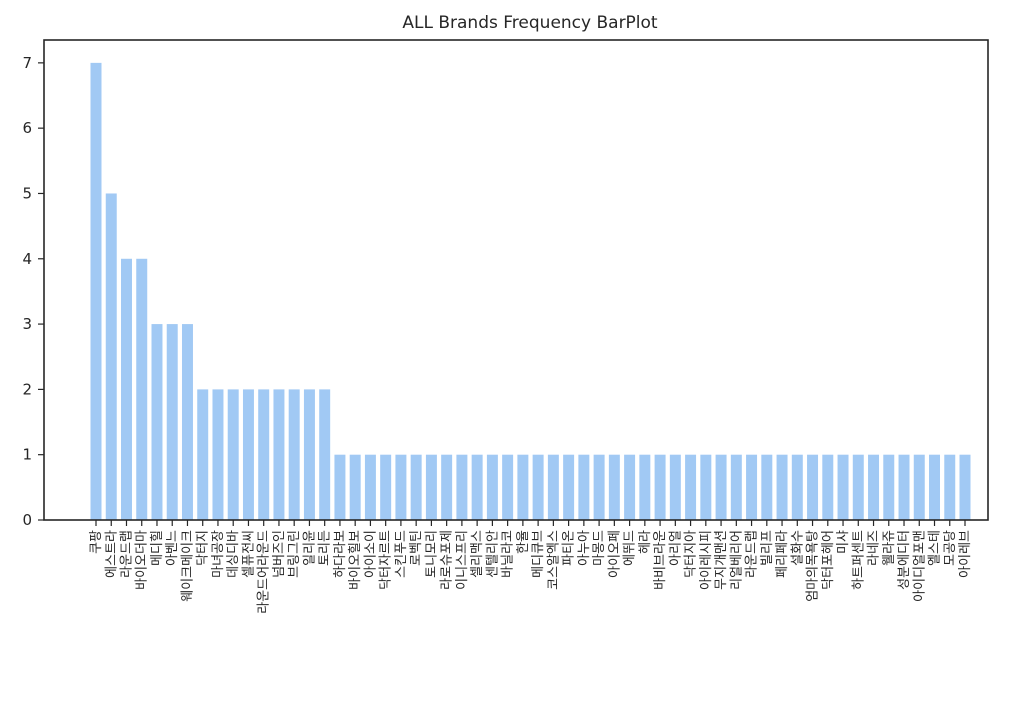  I want to click on x-tick-label: 아리얼, so click(675, 548).